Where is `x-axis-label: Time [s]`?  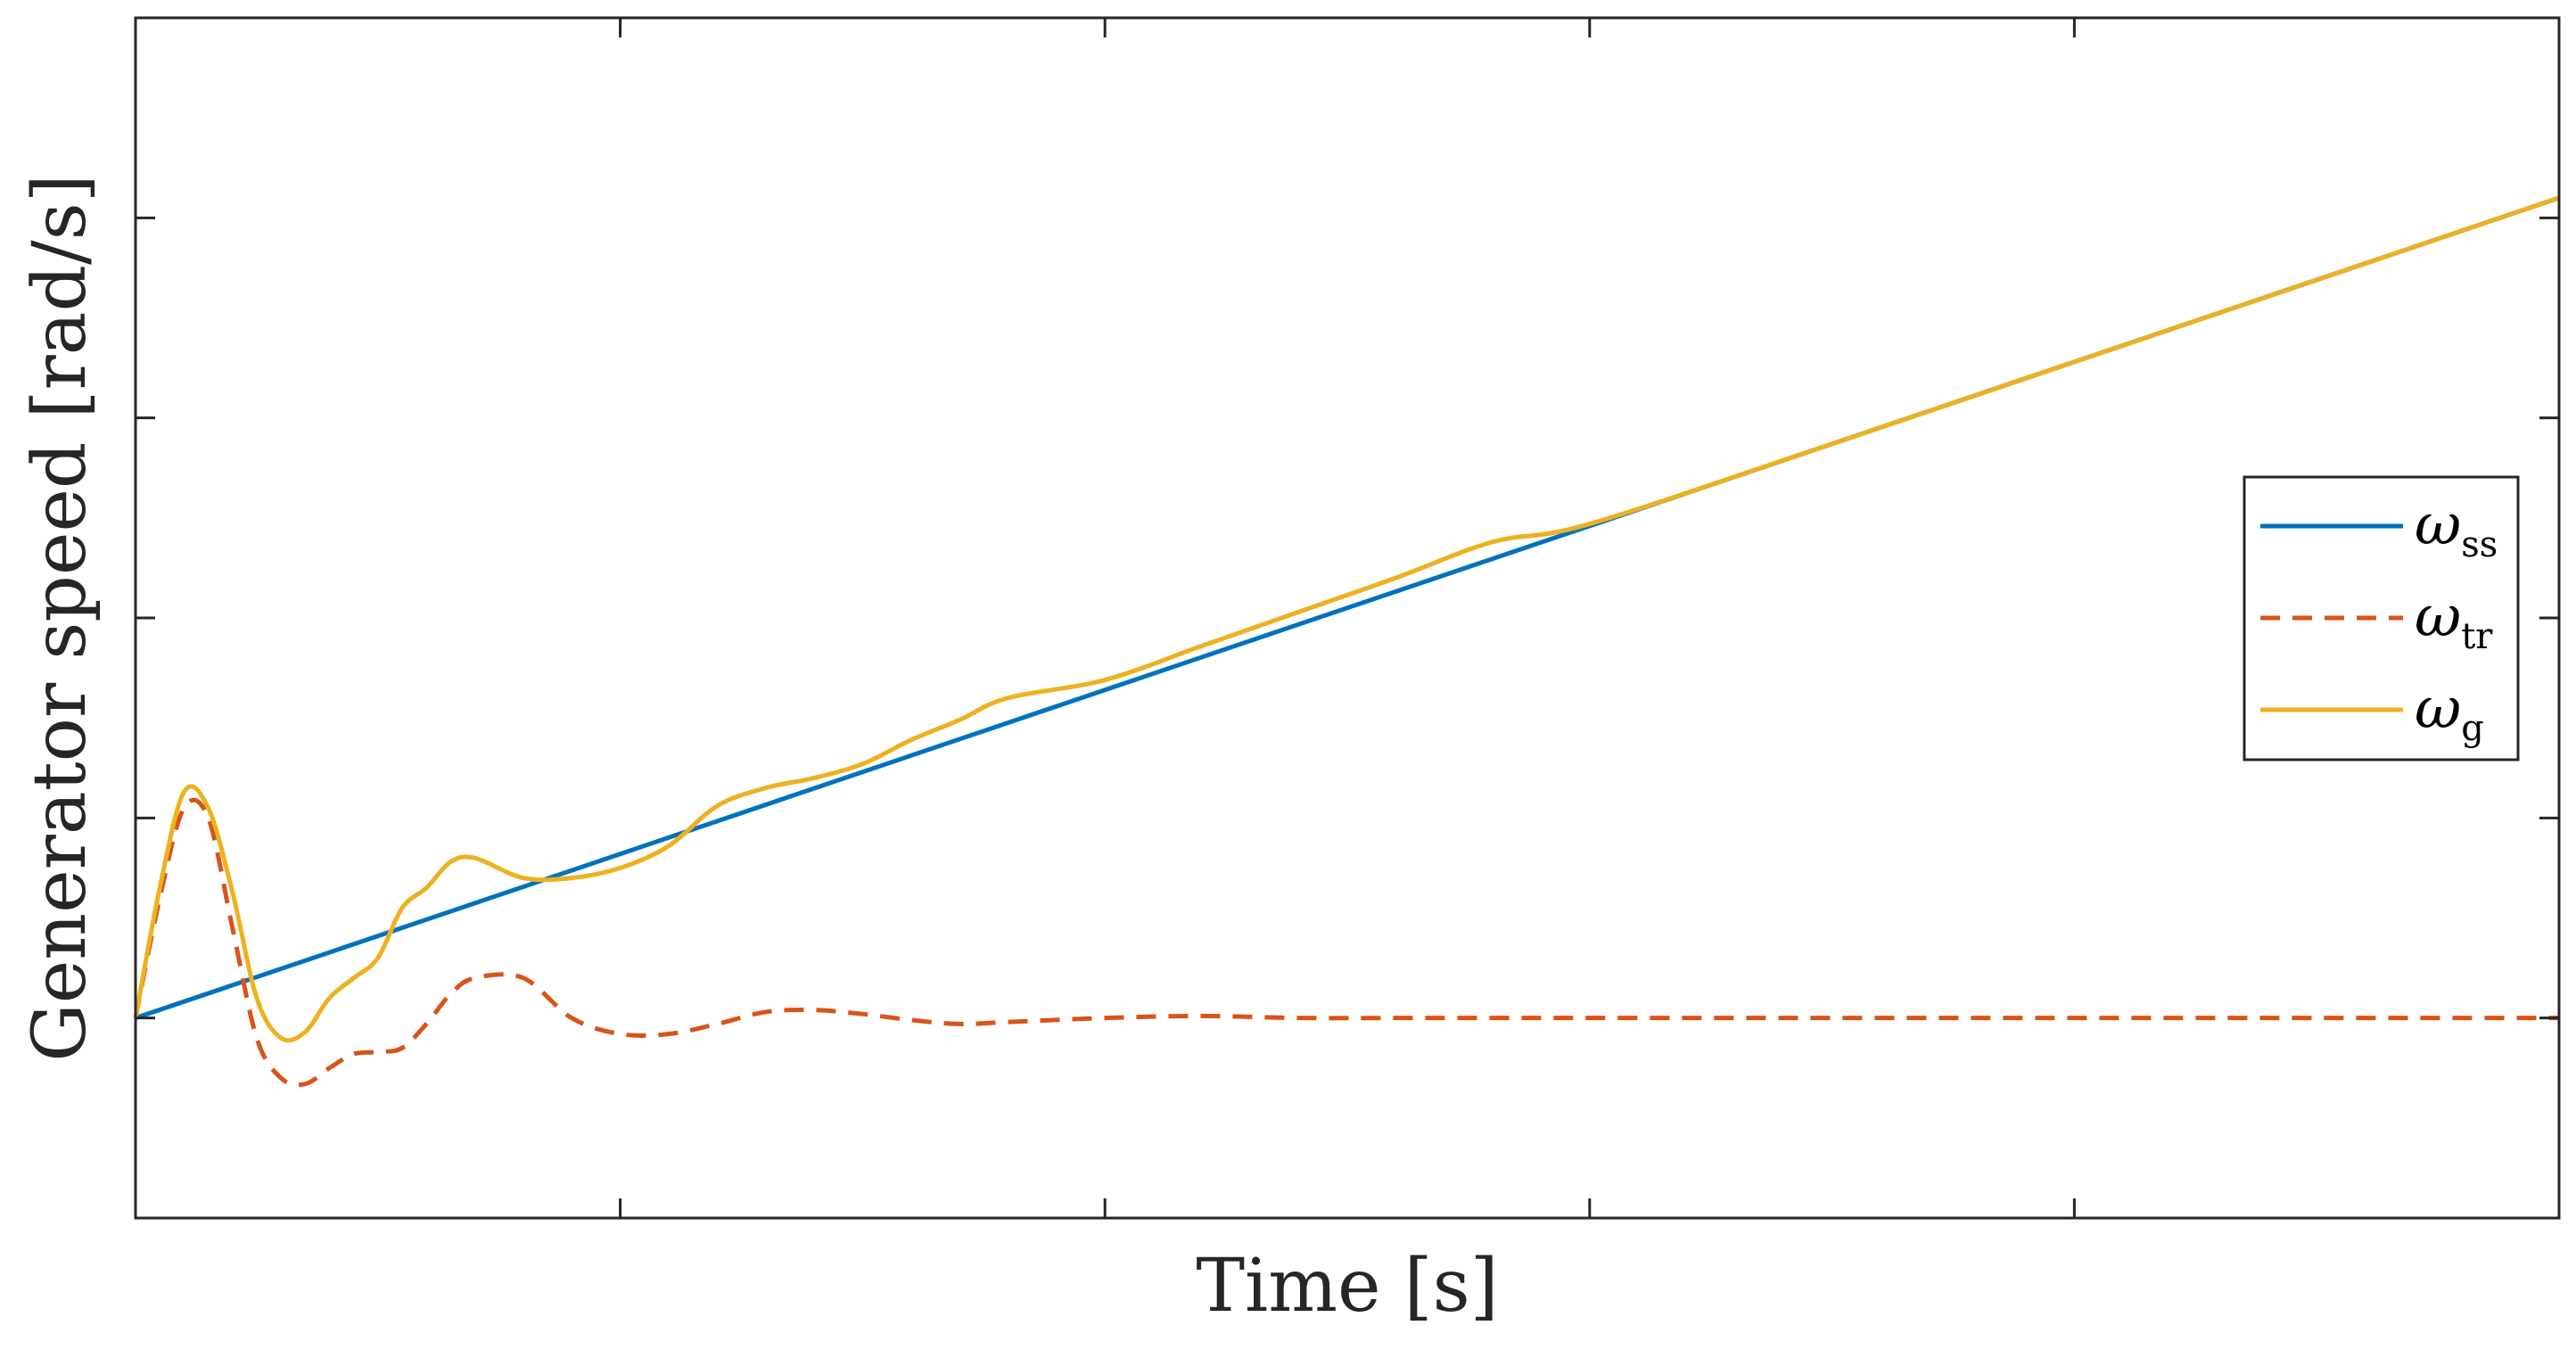
x-axis-label: Time [s] is located at coordinates (1347, 1286).